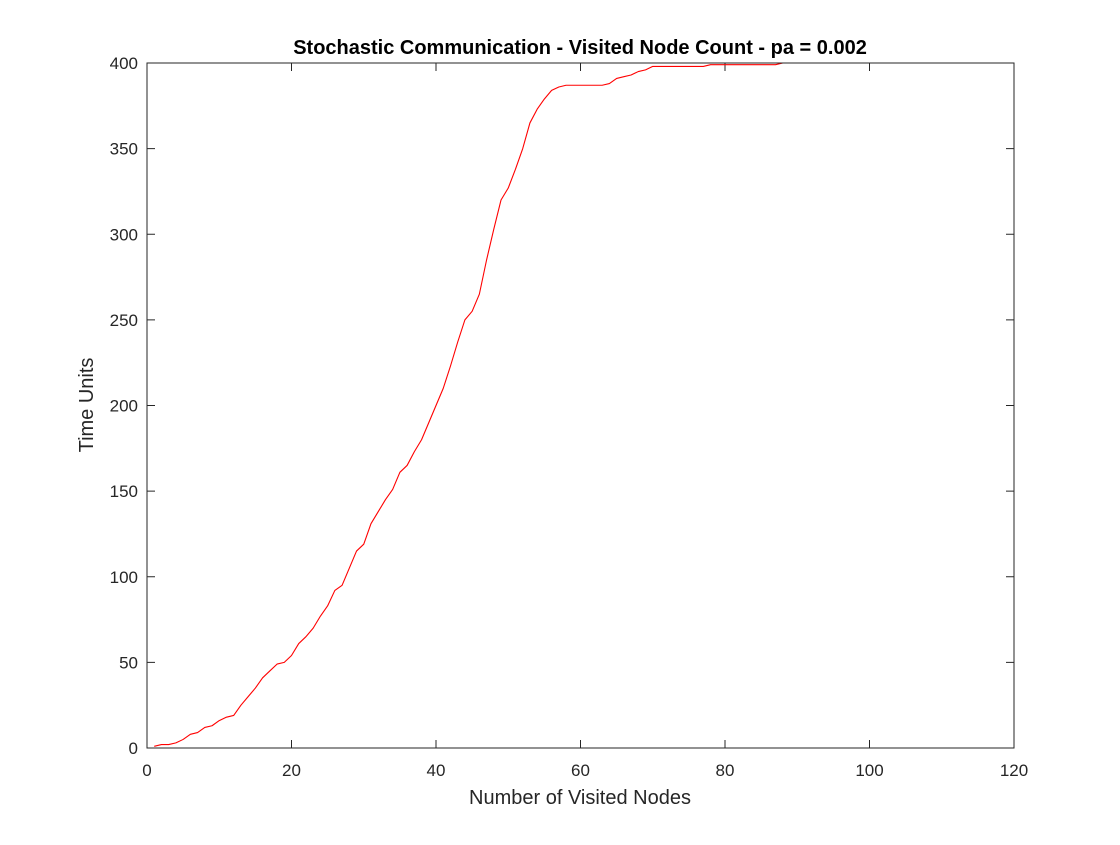  What do you see at coordinates (124, 234) in the screenshot?
I see `y-tick-label: 300` at bounding box center [124, 234].